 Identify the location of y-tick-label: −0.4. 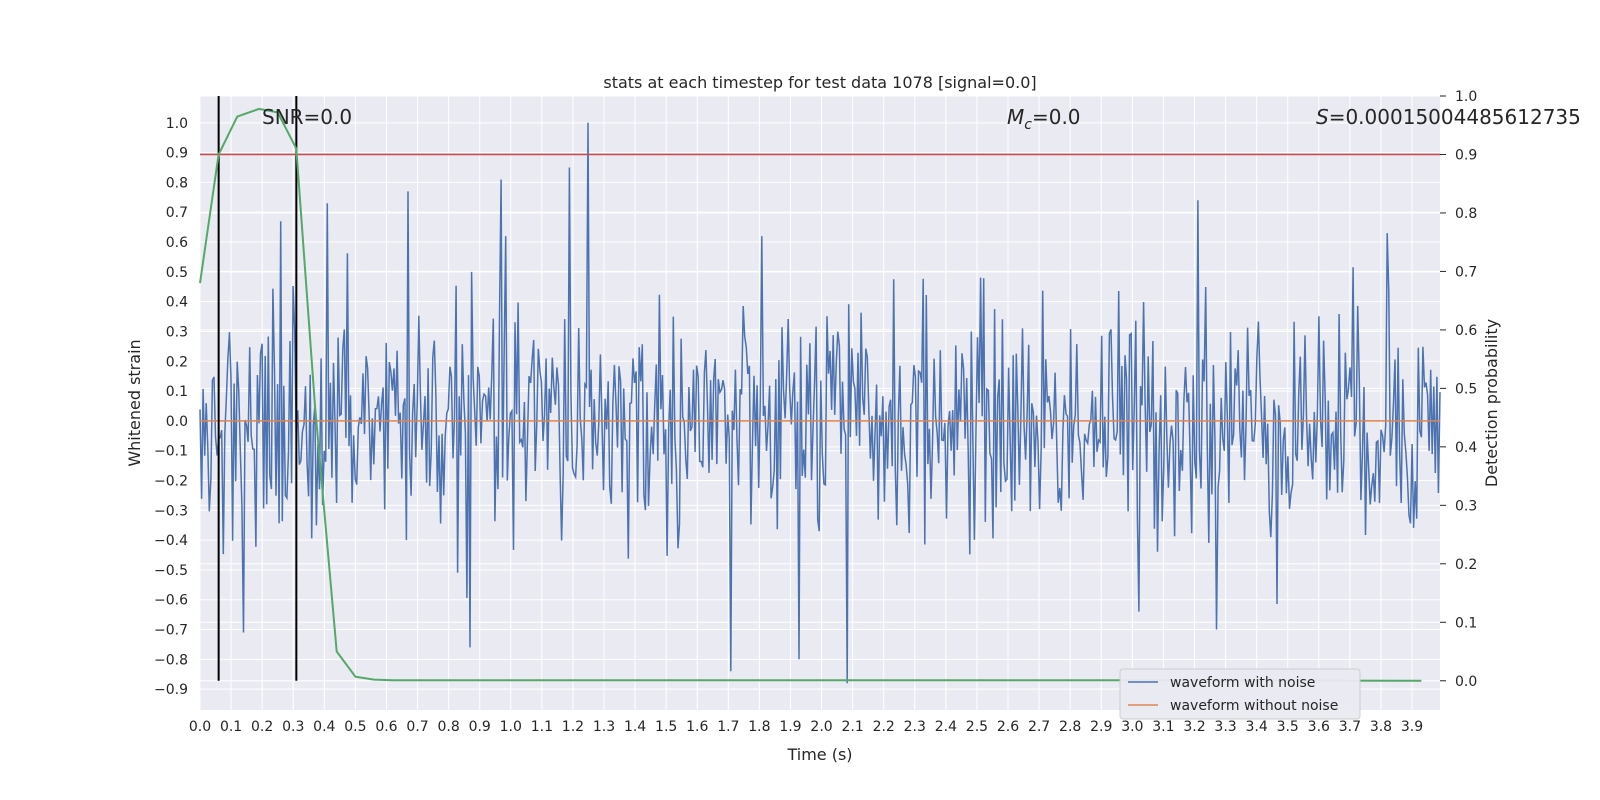
(171, 541).